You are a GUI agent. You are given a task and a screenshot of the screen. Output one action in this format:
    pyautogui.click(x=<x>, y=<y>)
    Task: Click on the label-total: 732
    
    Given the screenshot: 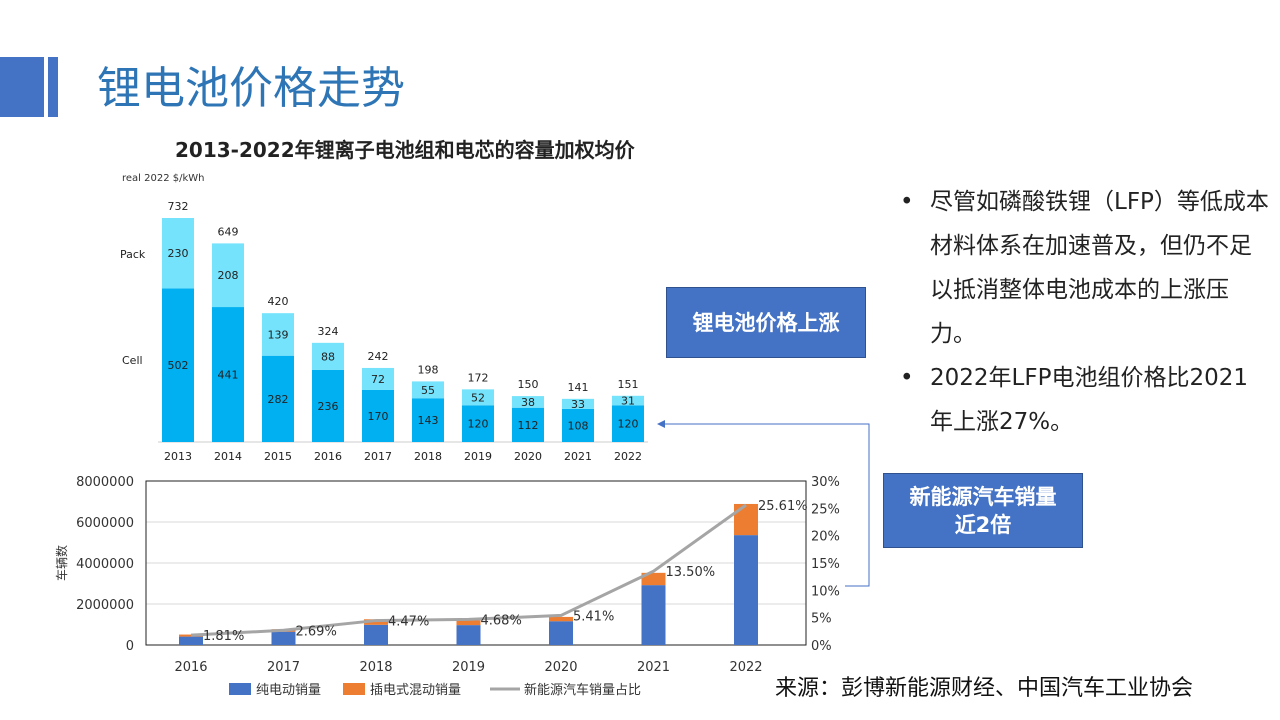 What is the action you would take?
    pyautogui.click(x=178, y=206)
    